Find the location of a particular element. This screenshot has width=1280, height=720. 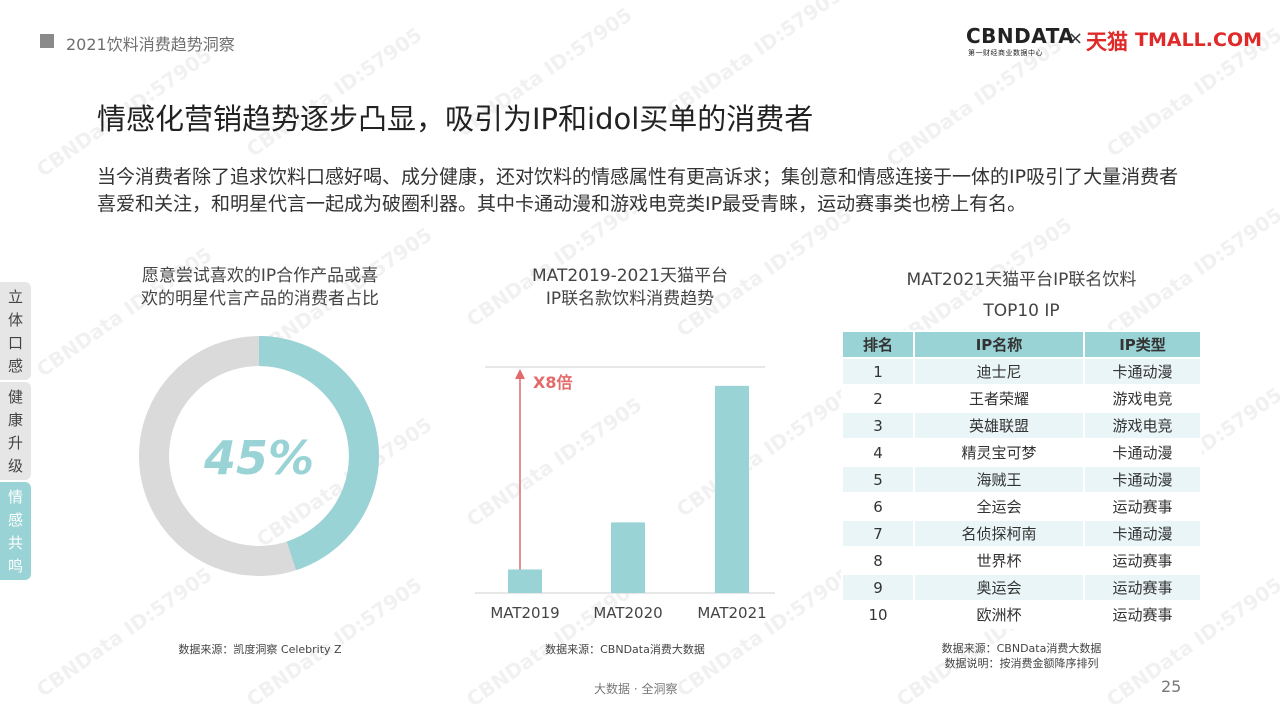

donut-source: 数据来源：凯度洞察 Celebrity Z is located at coordinates (260, 649).